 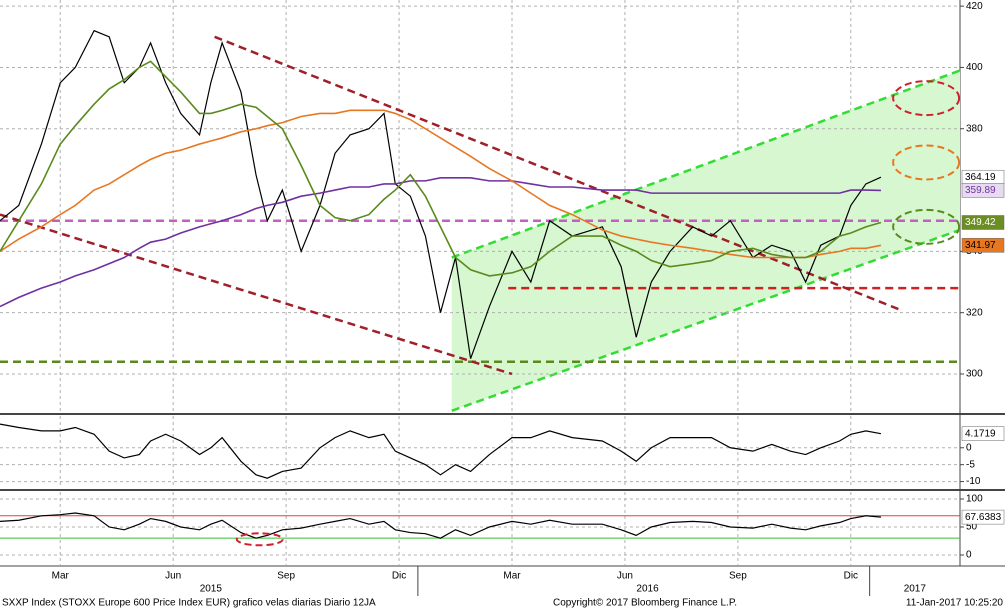 I want to click on y-tick-label: -10, so click(x=973, y=481).